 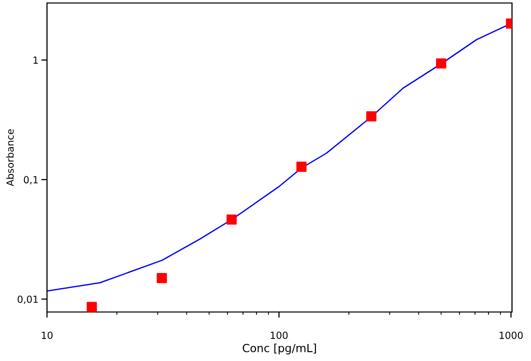 I want to click on x-axis-title: Conc [pg/mL], so click(x=279, y=349).